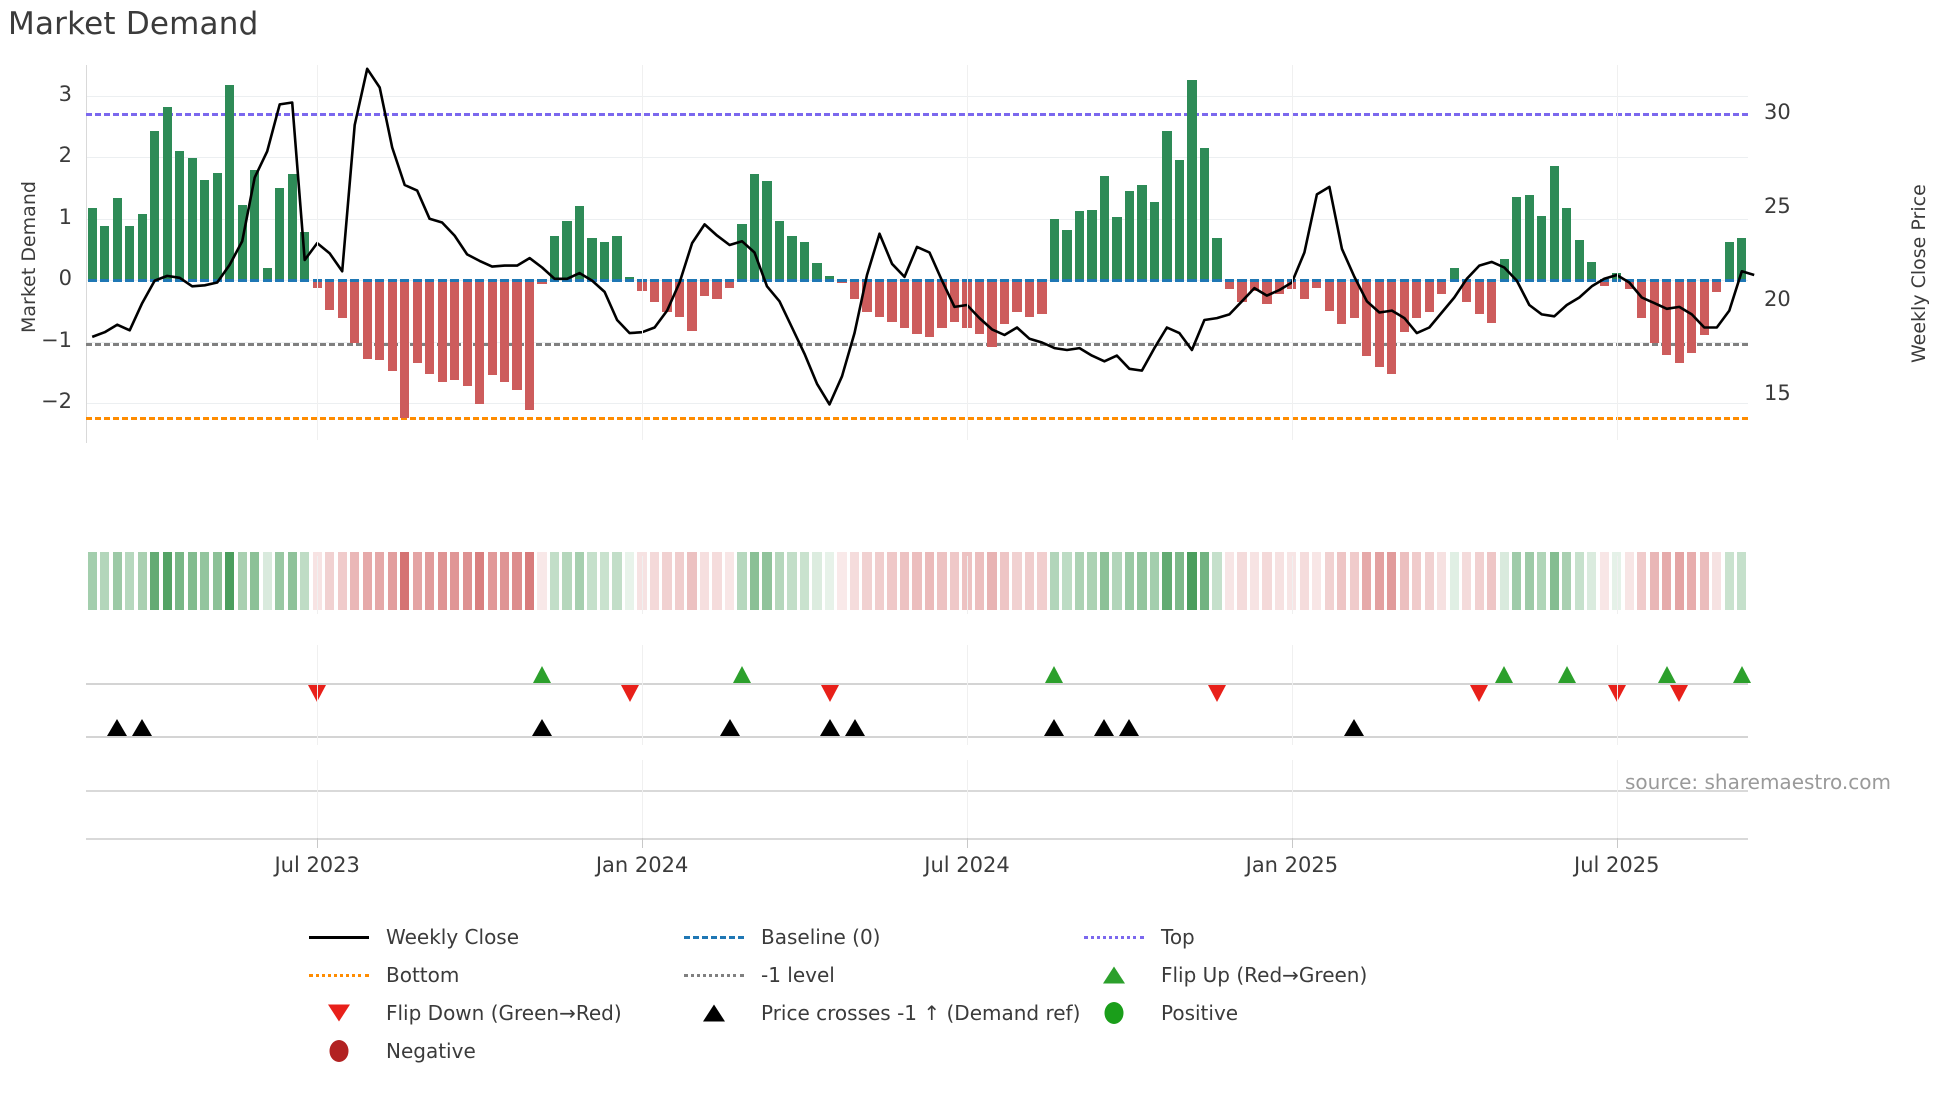 The image size is (1960, 1102). Describe the element at coordinates (1178, 937) in the screenshot. I see `legend-label: Top` at that location.